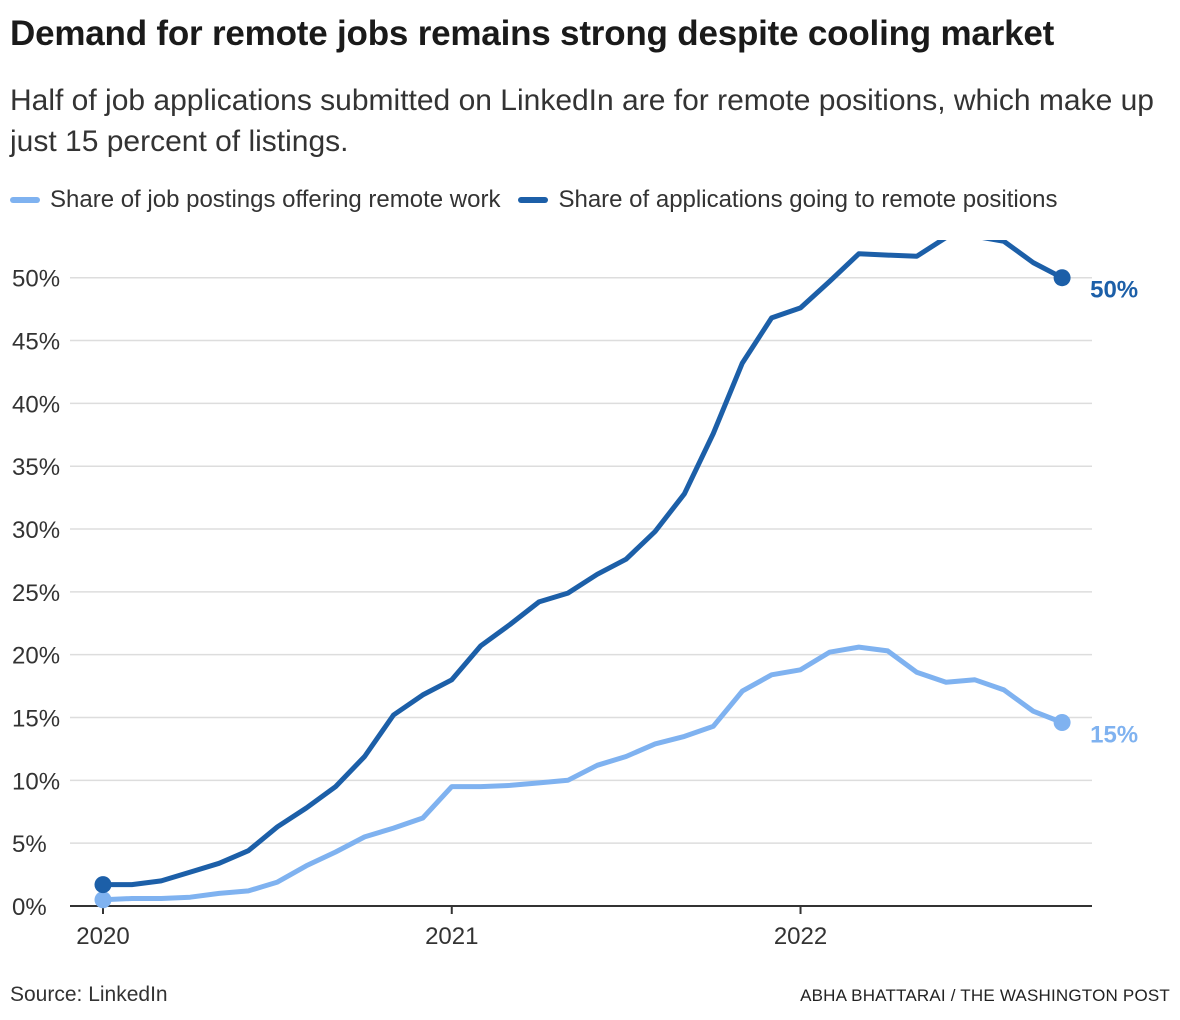 Image resolution: width=1180 pixels, height=1020 pixels. Describe the element at coordinates (103, 900) in the screenshot. I see `start-marker-postings` at that location.